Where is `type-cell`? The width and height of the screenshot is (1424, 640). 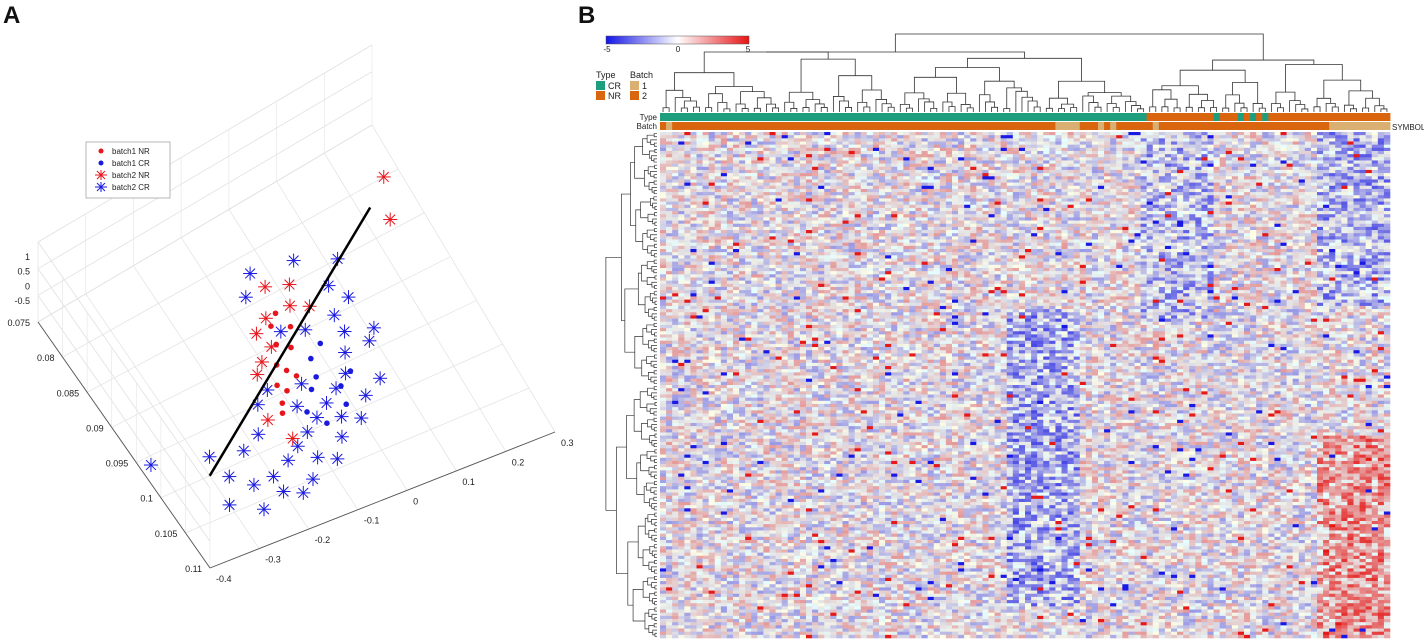 type-cell is located at coordinates (1296, 117).